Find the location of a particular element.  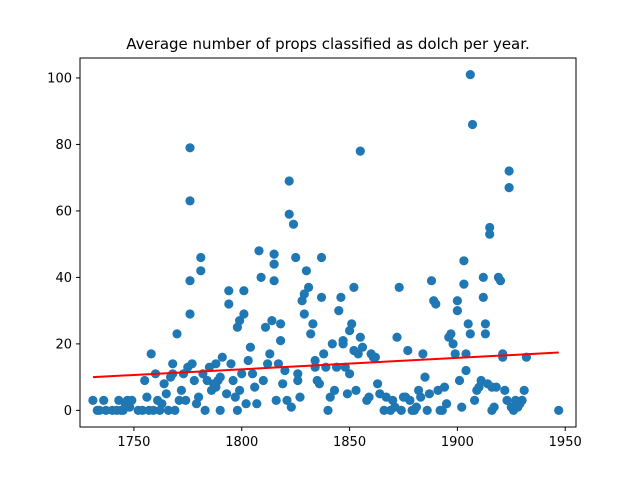

y-tick-label: 60 is located at coordinates (63, 211).